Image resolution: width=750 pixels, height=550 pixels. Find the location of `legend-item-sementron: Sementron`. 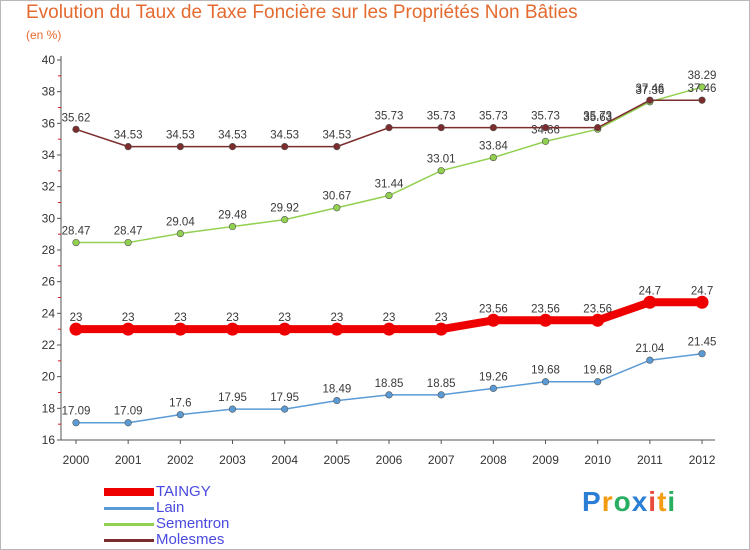

legend-item-sementron: Sementron is located at coordinates (214, 523).